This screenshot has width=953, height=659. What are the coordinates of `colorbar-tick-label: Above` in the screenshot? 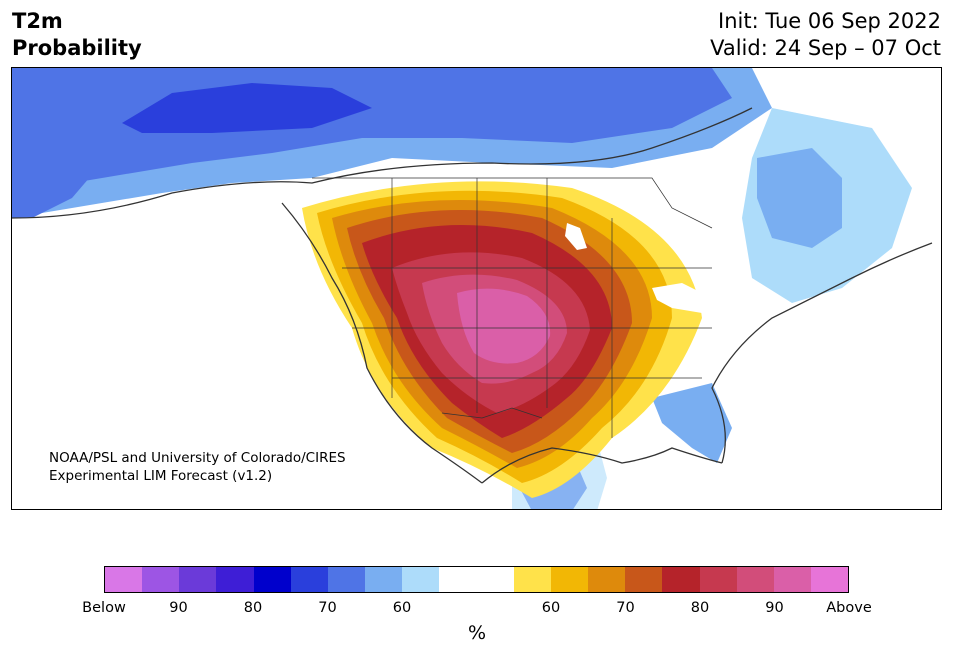 It's located at (849, 608).